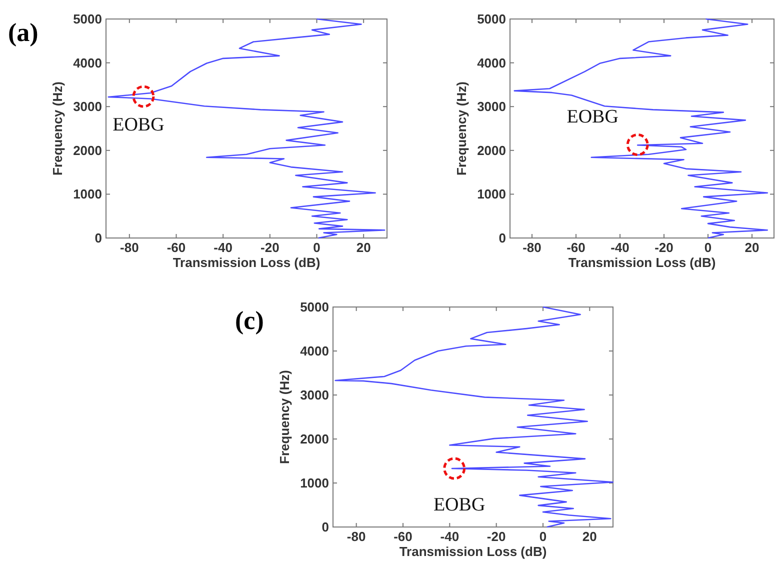 The width and height of the screenshot is (781, 571). I want to click on chart-title: (c), so click(249, 320).